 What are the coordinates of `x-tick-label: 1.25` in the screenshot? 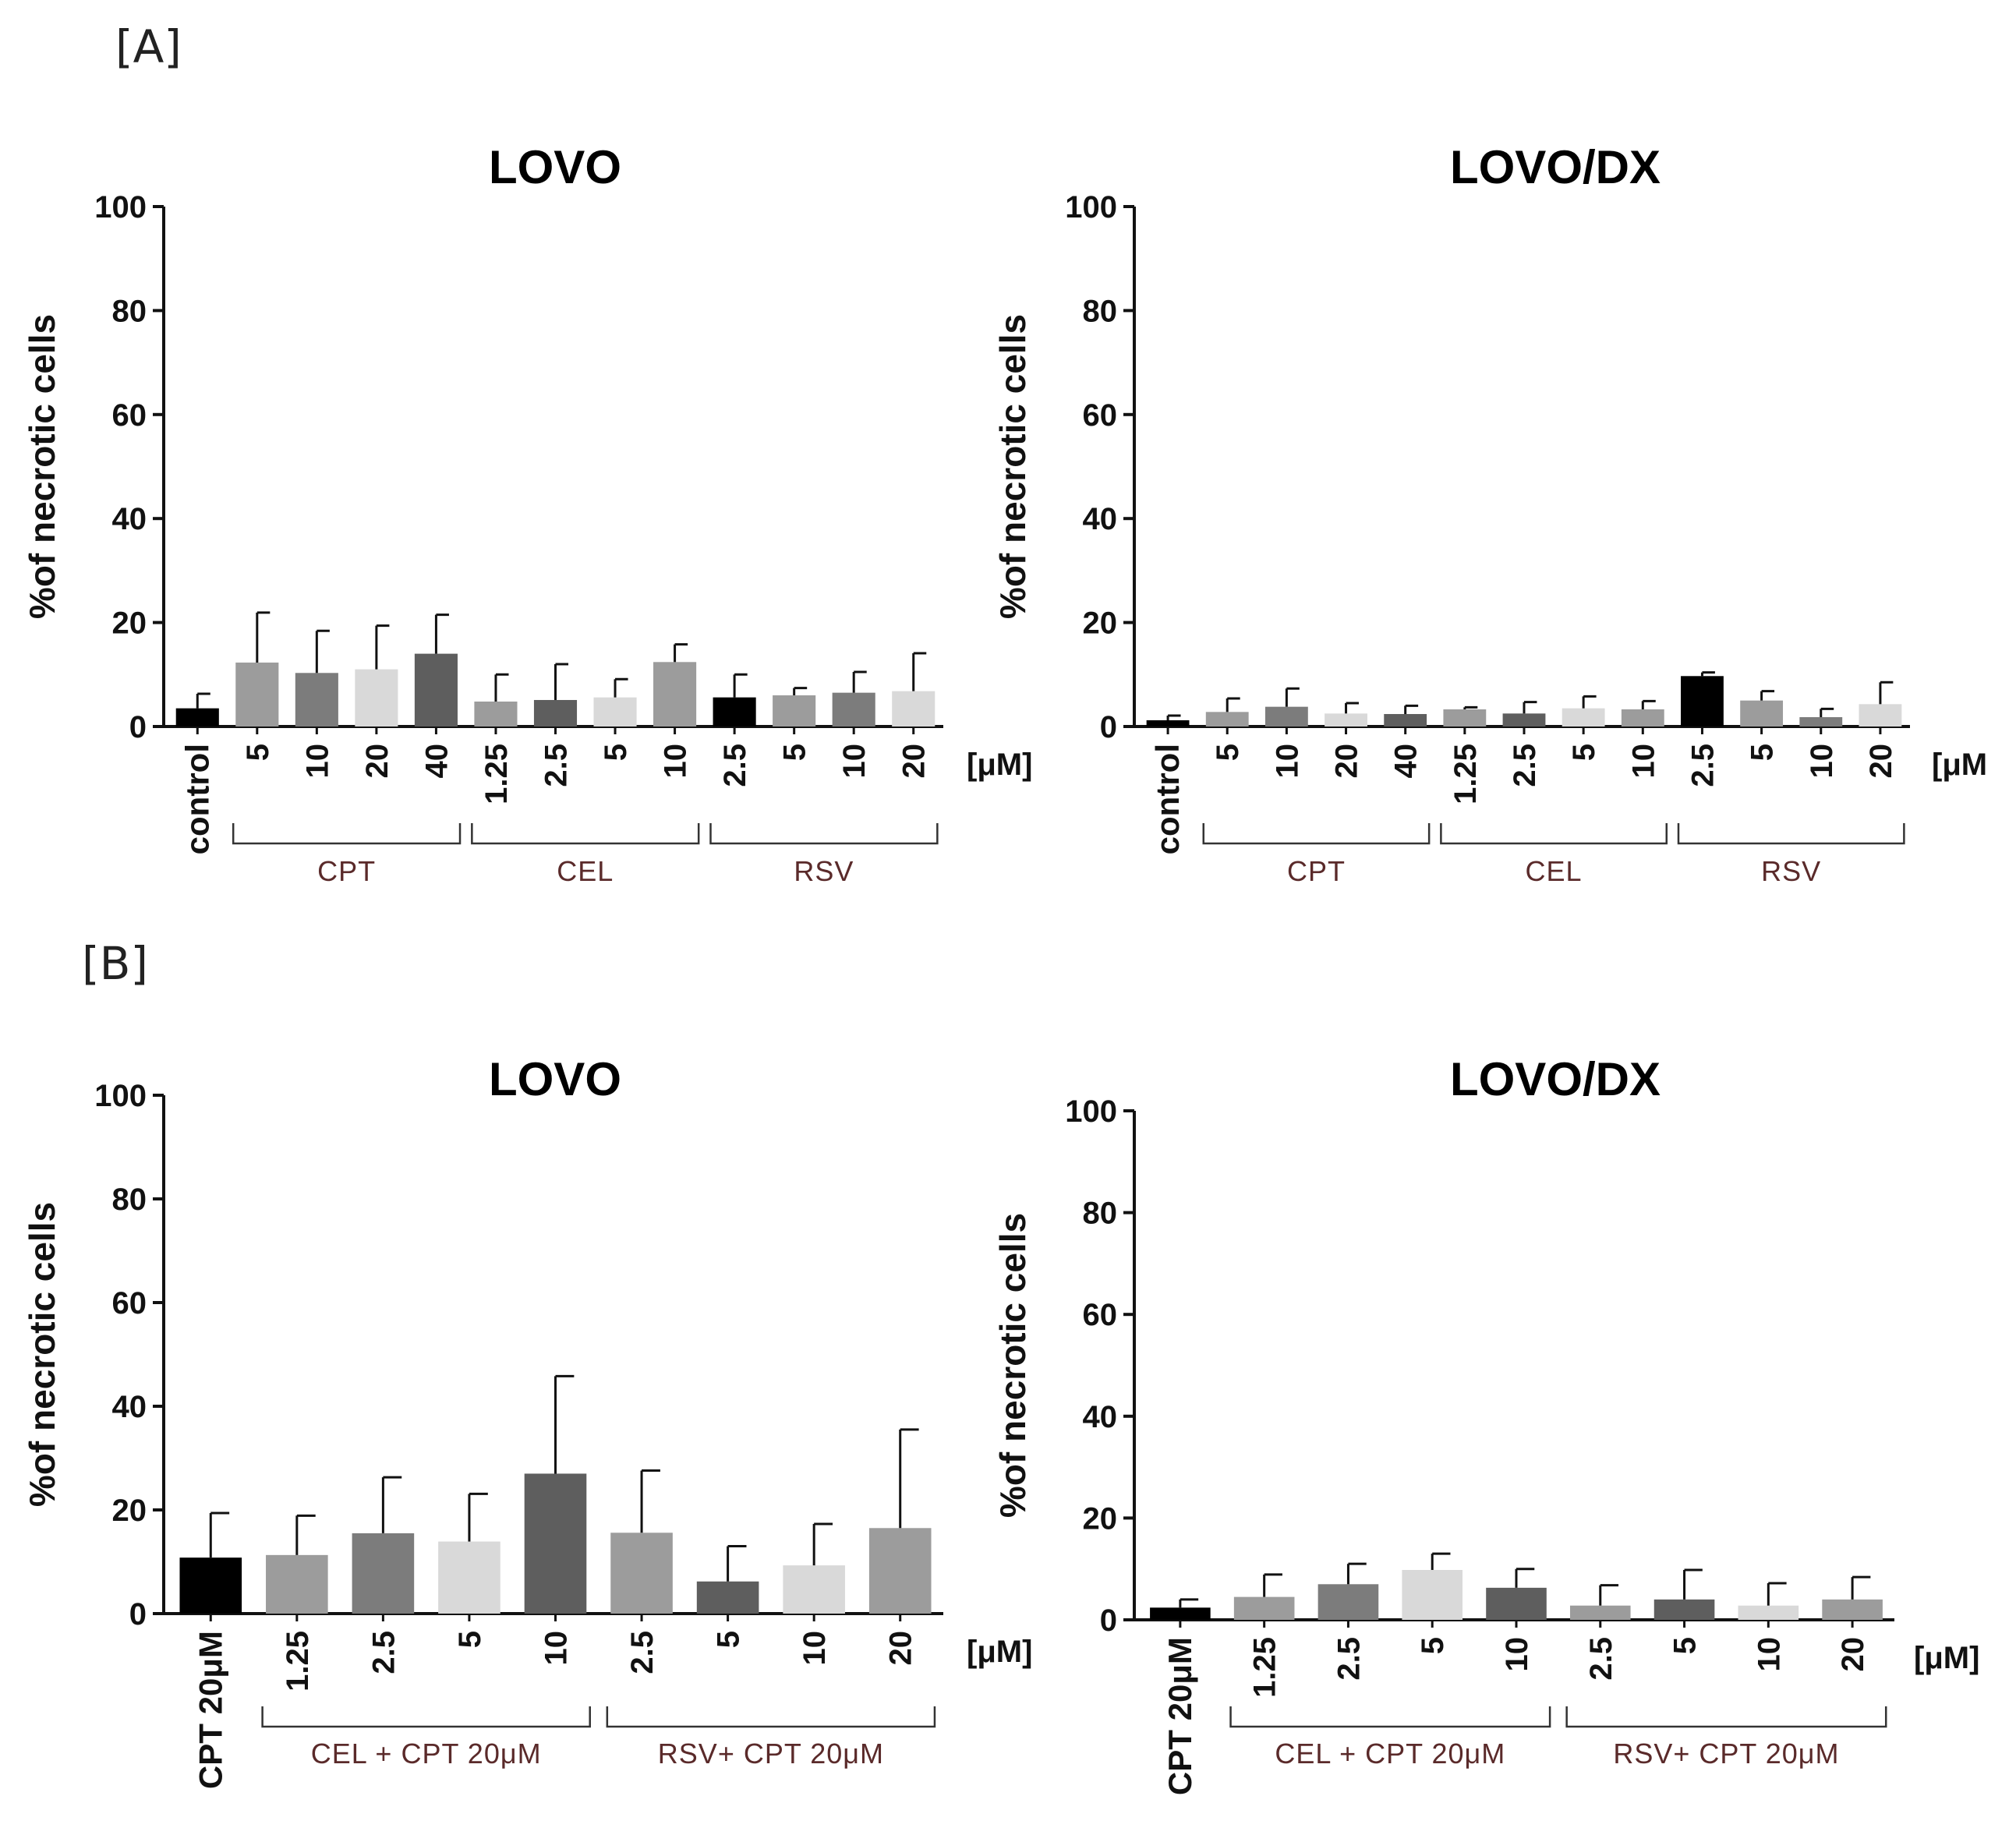 It's located at (496, 774).